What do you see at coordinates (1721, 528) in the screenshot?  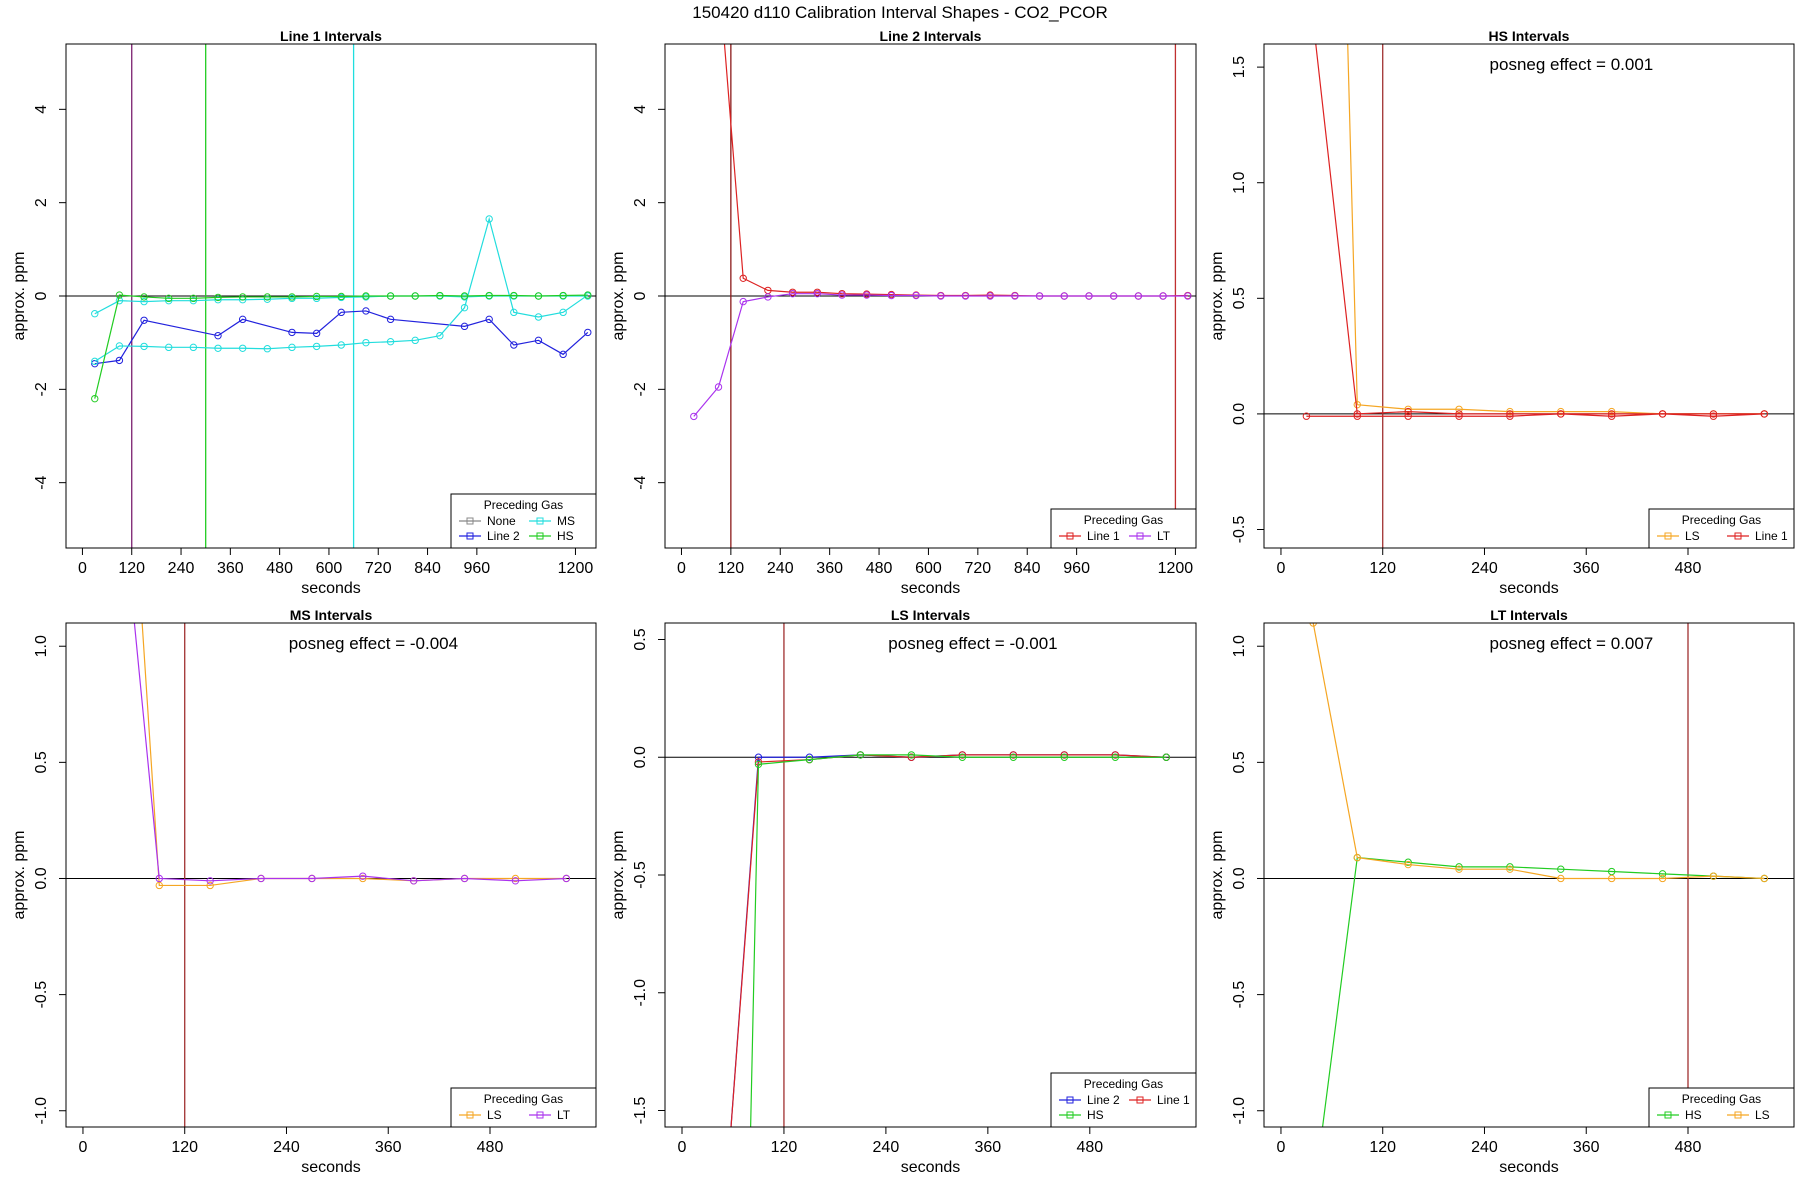 I see `legend: Preceding Gas LS Line 1` at bounding box center [1721, 528].